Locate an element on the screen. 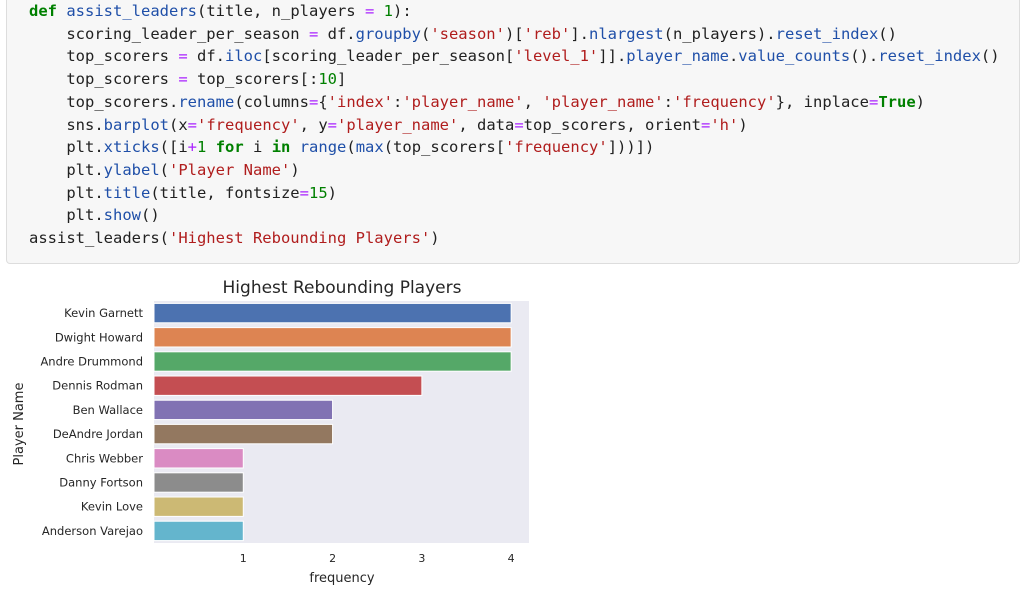  code-token: (n_players). is located at coordinates (719, 33).